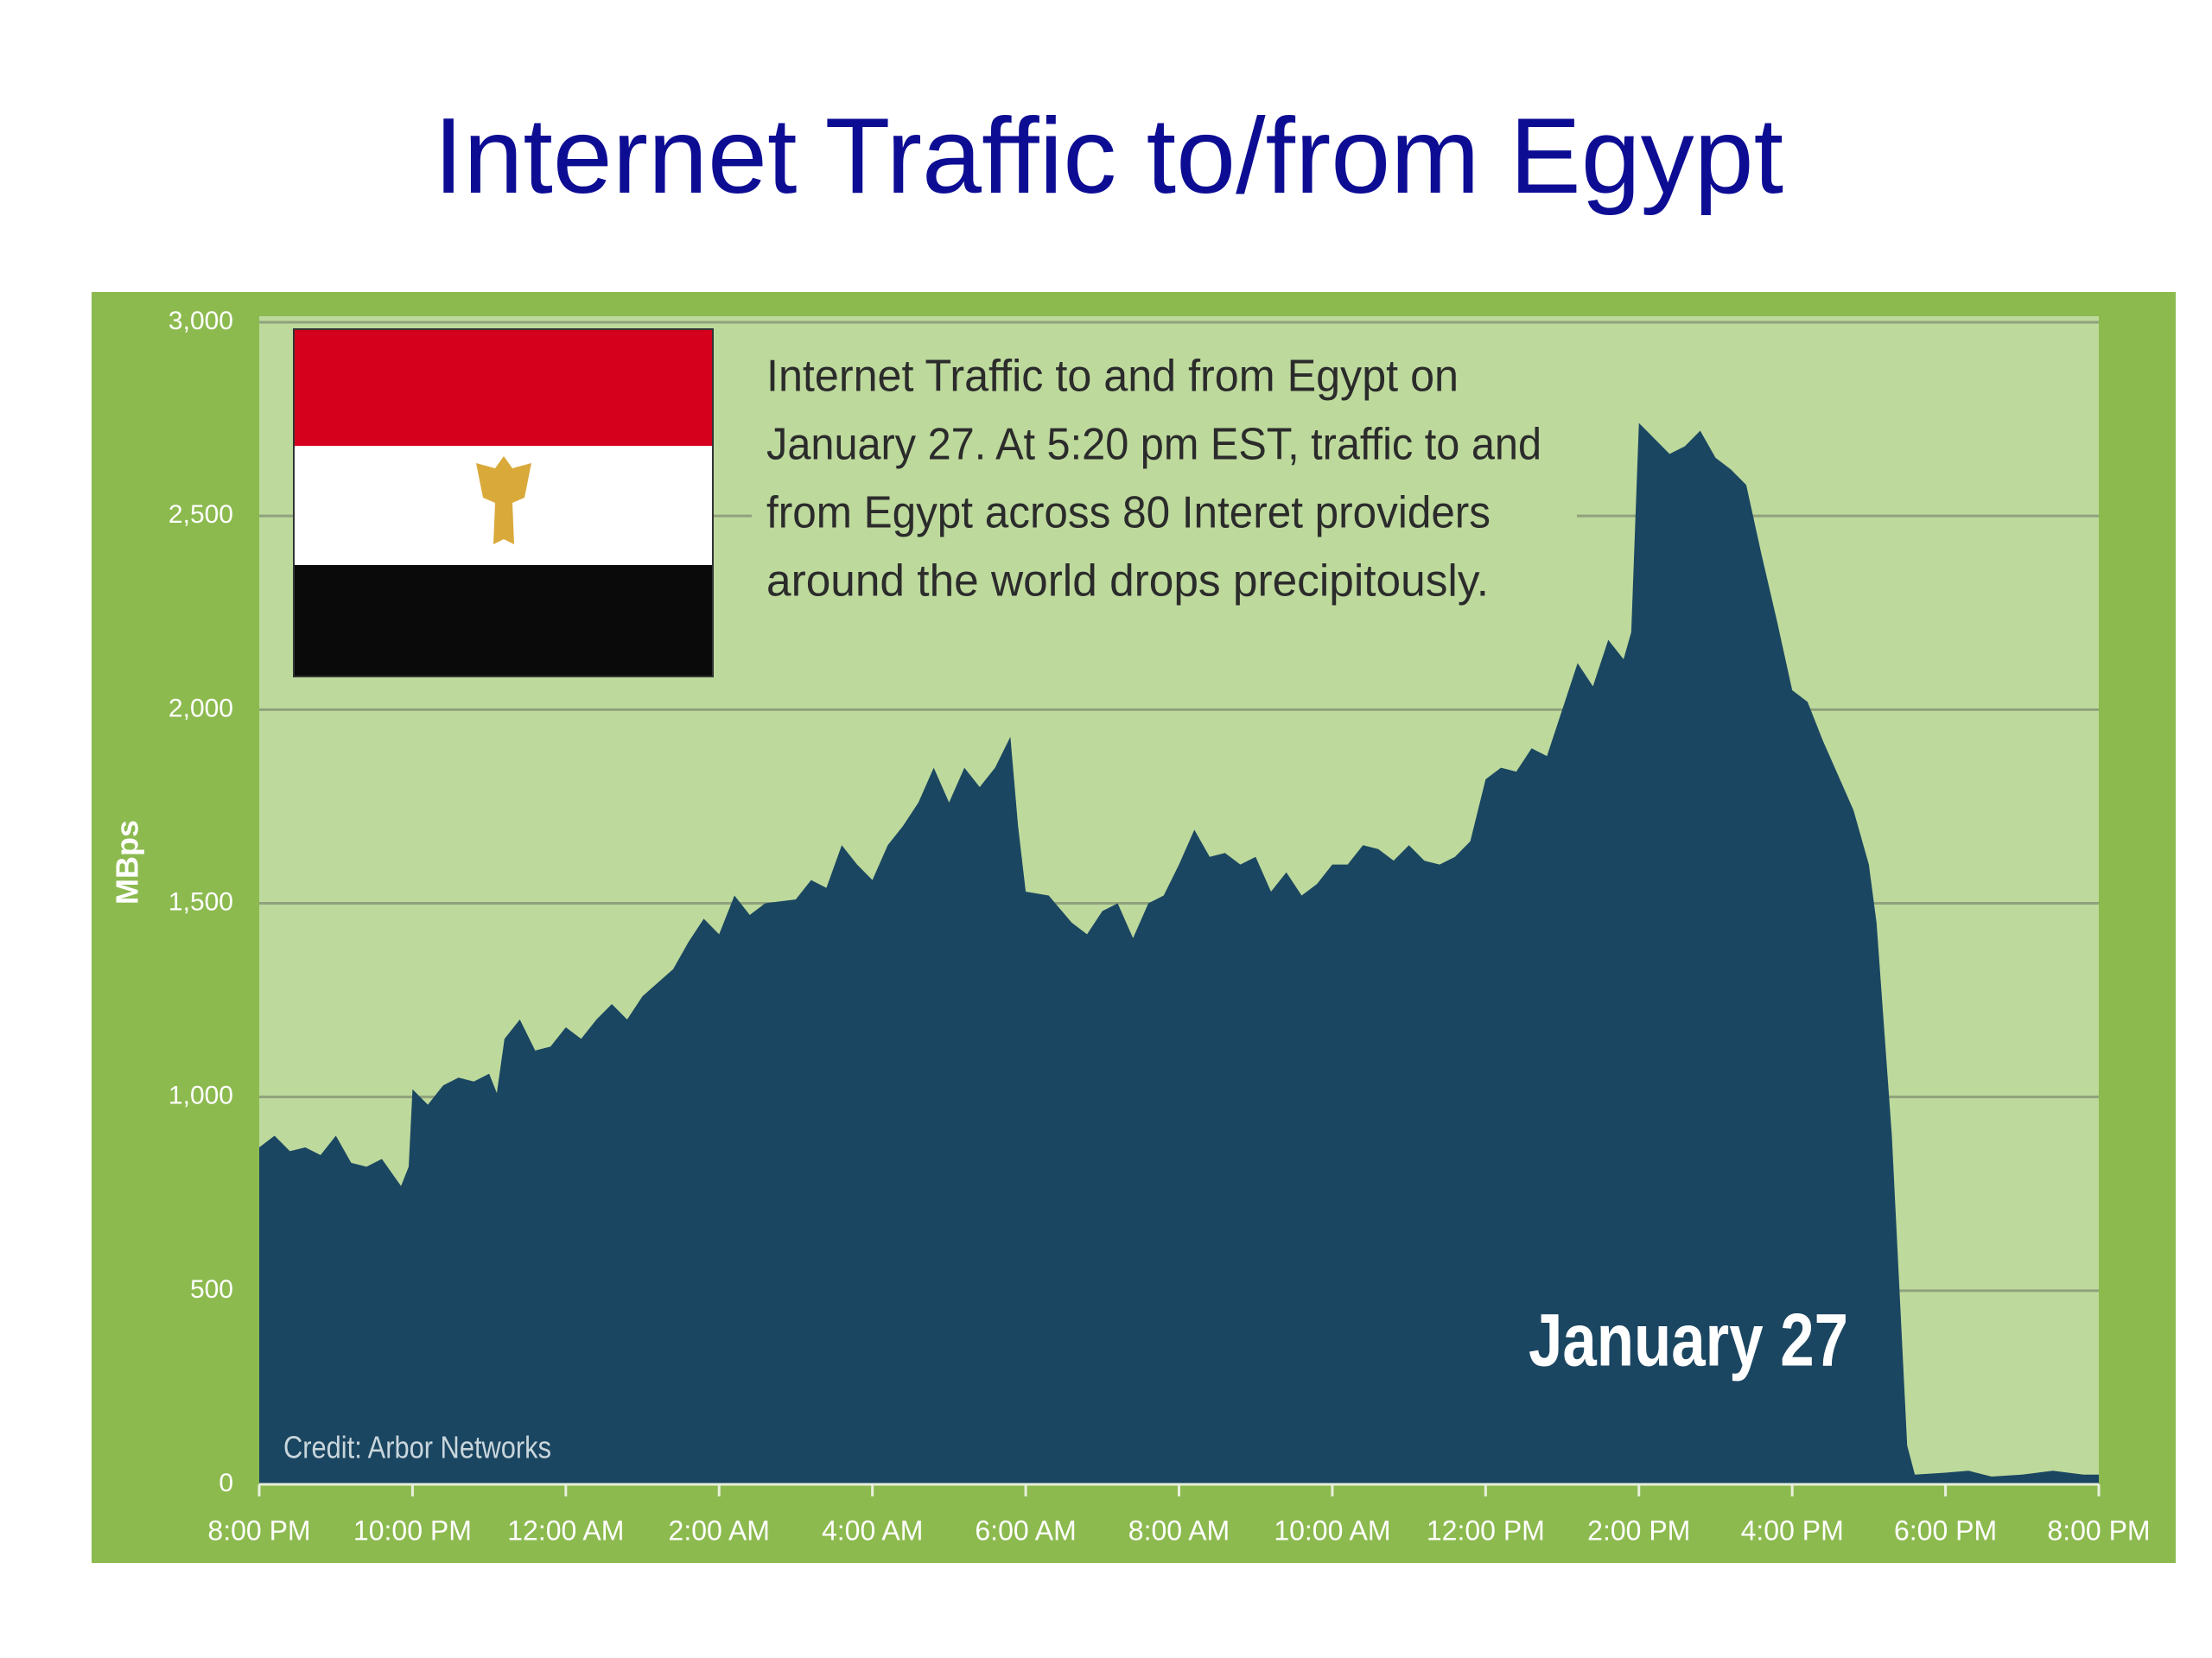  What do you see at coordinates (1638, 1530) in the screenshot?
I see `x-tick-label: 2:00 PM` at bounding box center [1638, 1530].